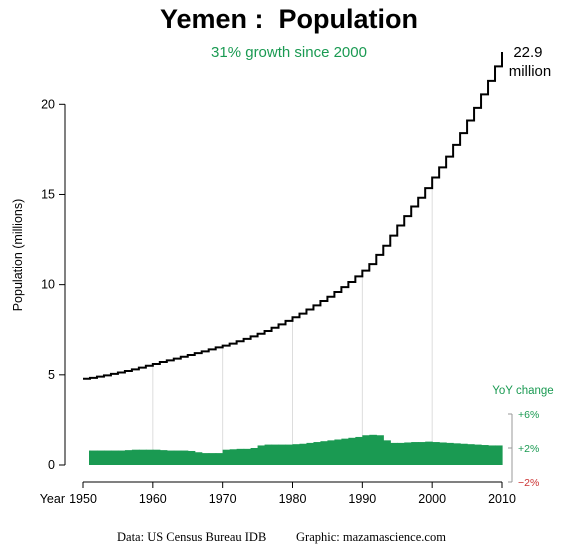 The width and height of the screenshot is (570, 553). I want to click on x-axis-prefix: Year, so click(52, 499).